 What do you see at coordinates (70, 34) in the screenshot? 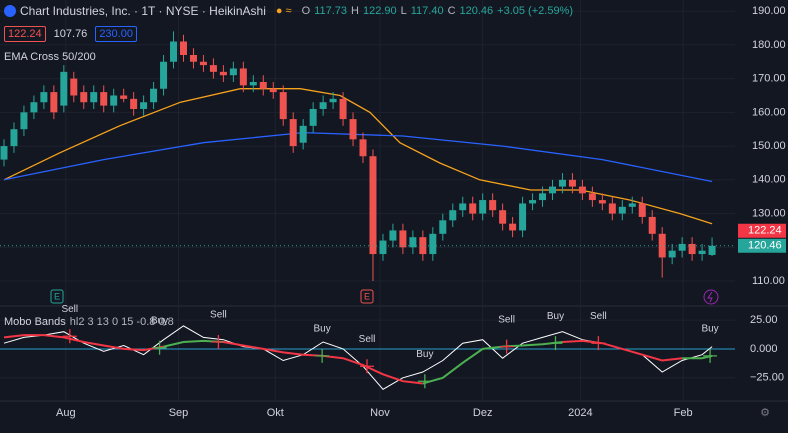
I see `input-value: 107.76` at bounding box center [70, 34].